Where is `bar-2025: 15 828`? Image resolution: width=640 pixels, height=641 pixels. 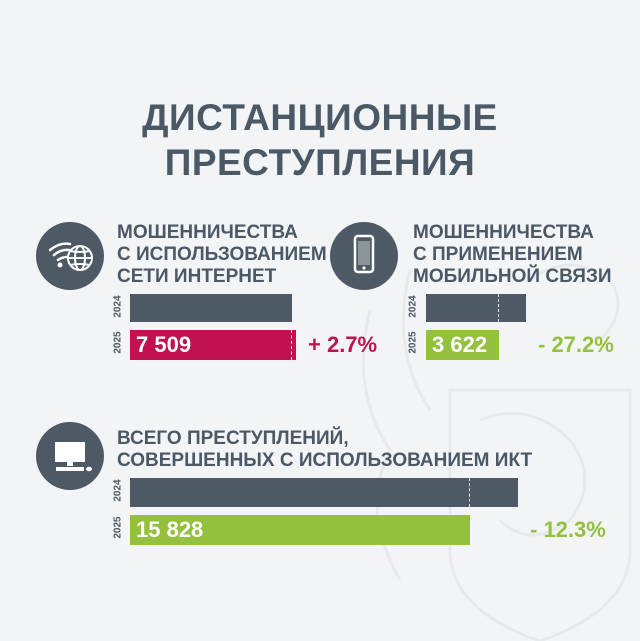
bar-2025: 15 828 is located at coordinates (300, 530).